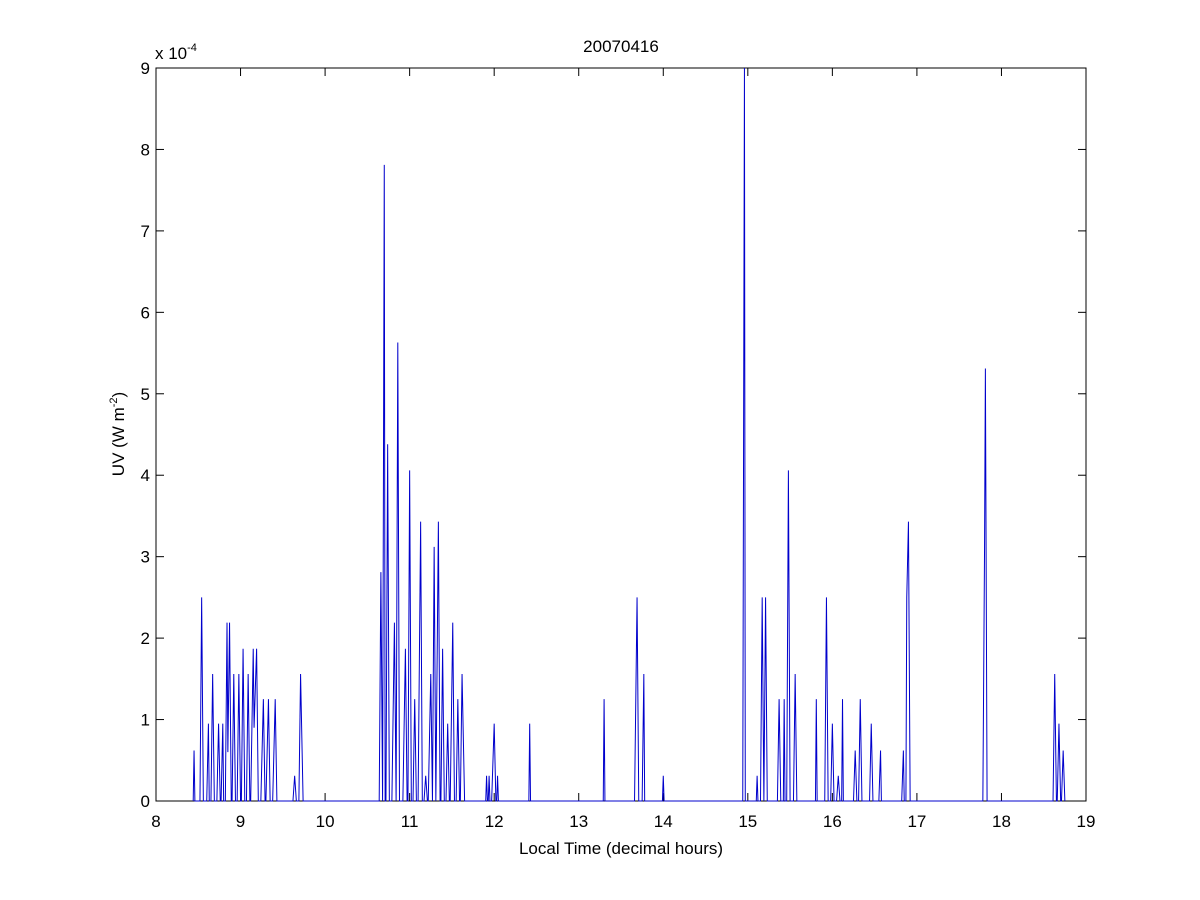 The image size is (1200, 900). I want to click on y-axis-label-suffix: ), so click(118, 395).